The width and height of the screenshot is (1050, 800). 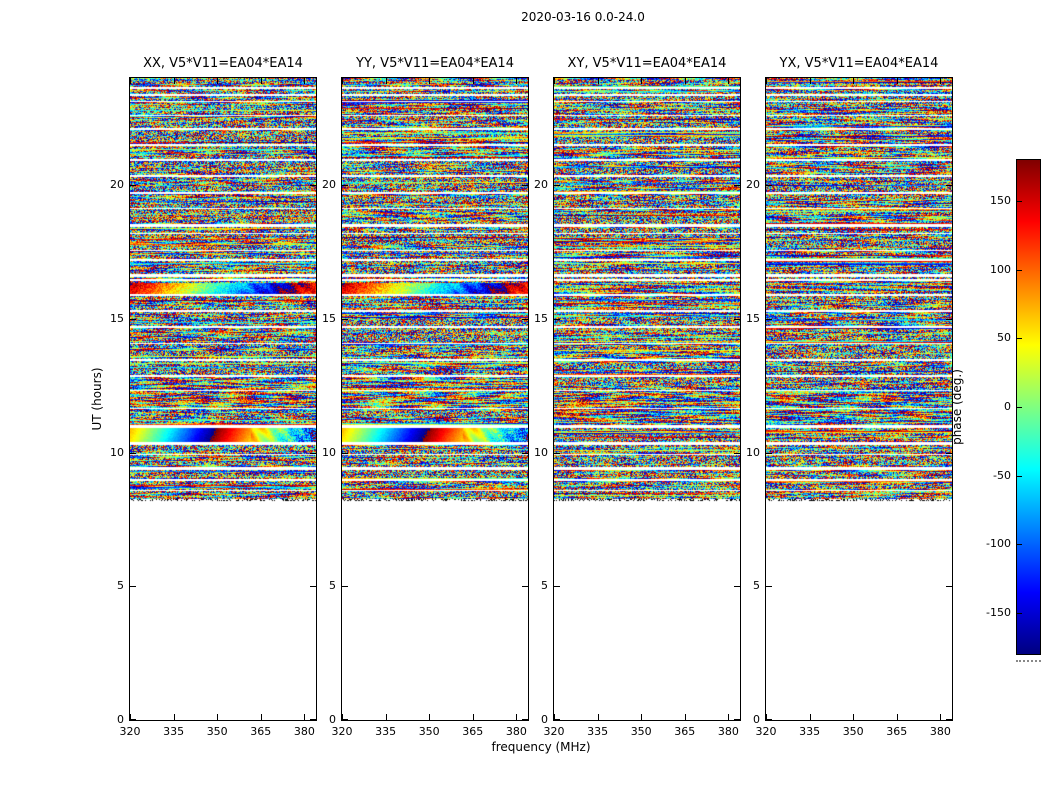 I want to click on colorbar-tick-label: 0, so click(x=1007, y=406).